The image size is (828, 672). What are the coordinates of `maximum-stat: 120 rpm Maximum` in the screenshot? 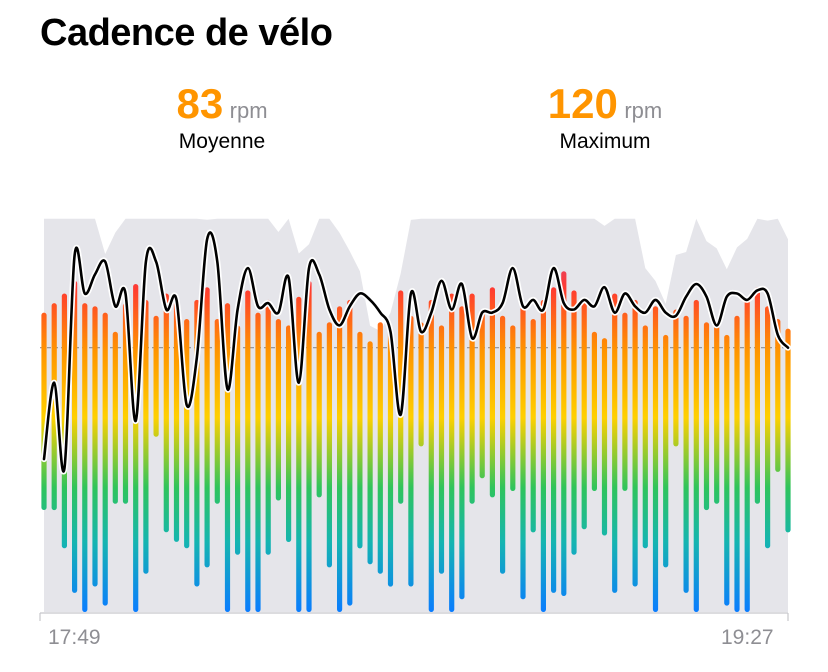 It's located at (605, 117).